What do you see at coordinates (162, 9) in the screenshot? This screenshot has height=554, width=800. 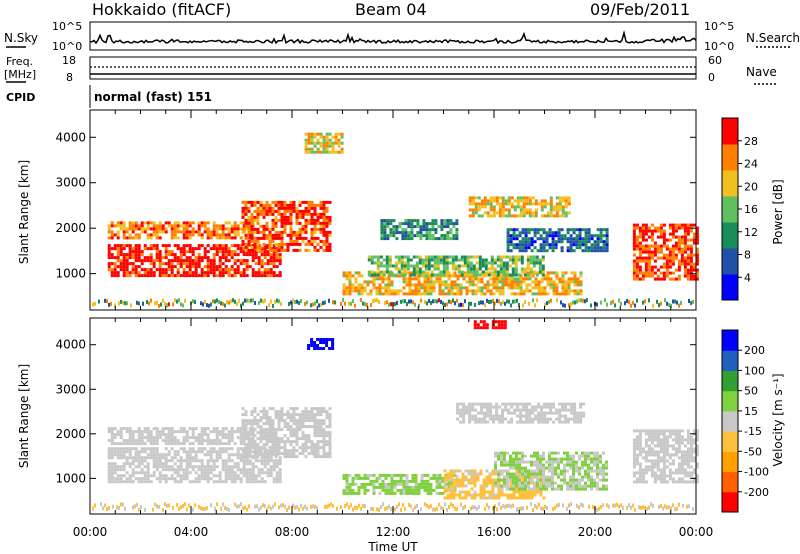 I see `station-title: Hokkaido (fitACF)` at bounding box center [162, 9].